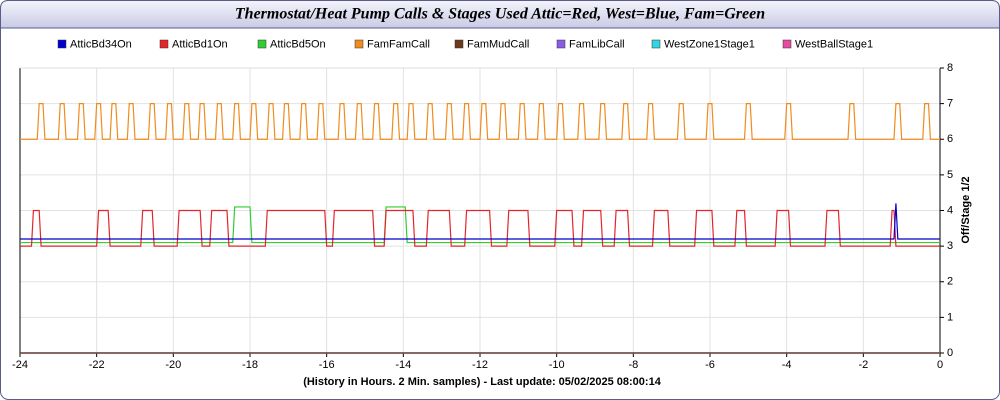  Describe the element at coordinates (20, 365) in the screenshot. I see `x-tick-label: -24` at that location.